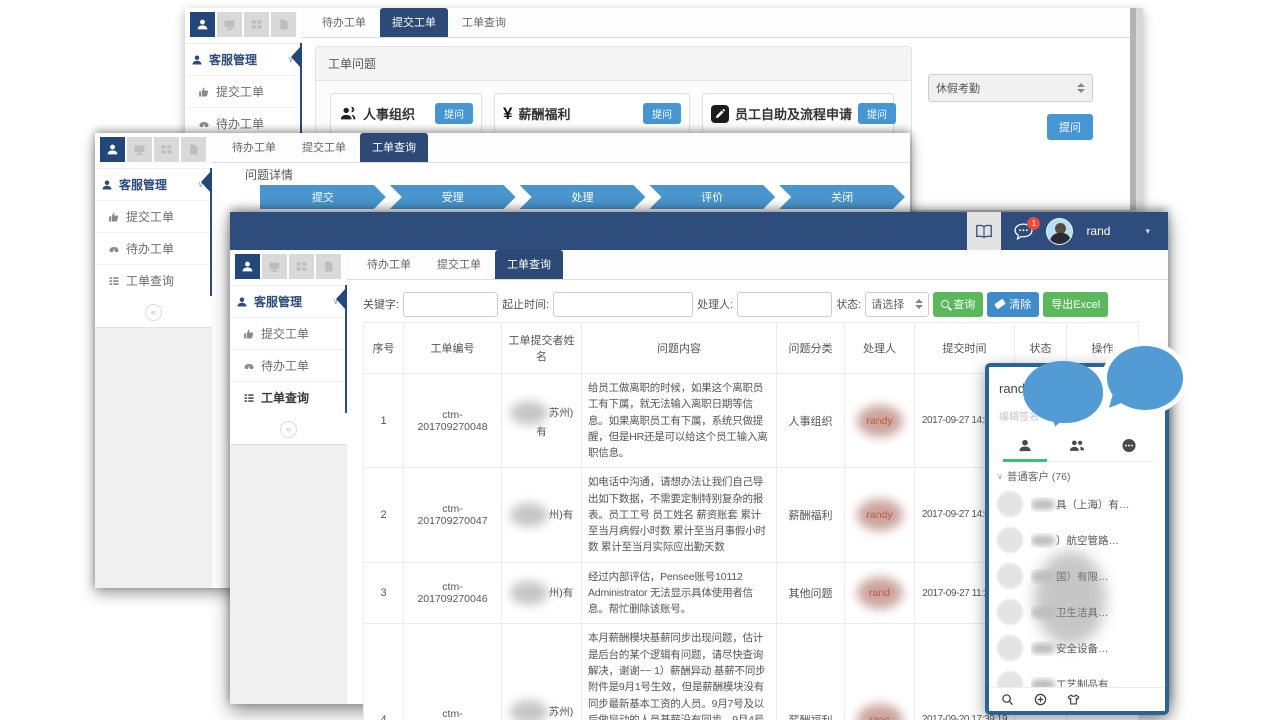  Describe the element at coordinates (1034, 223) in the screenshot. I see `notification-badge: 1` at that location.